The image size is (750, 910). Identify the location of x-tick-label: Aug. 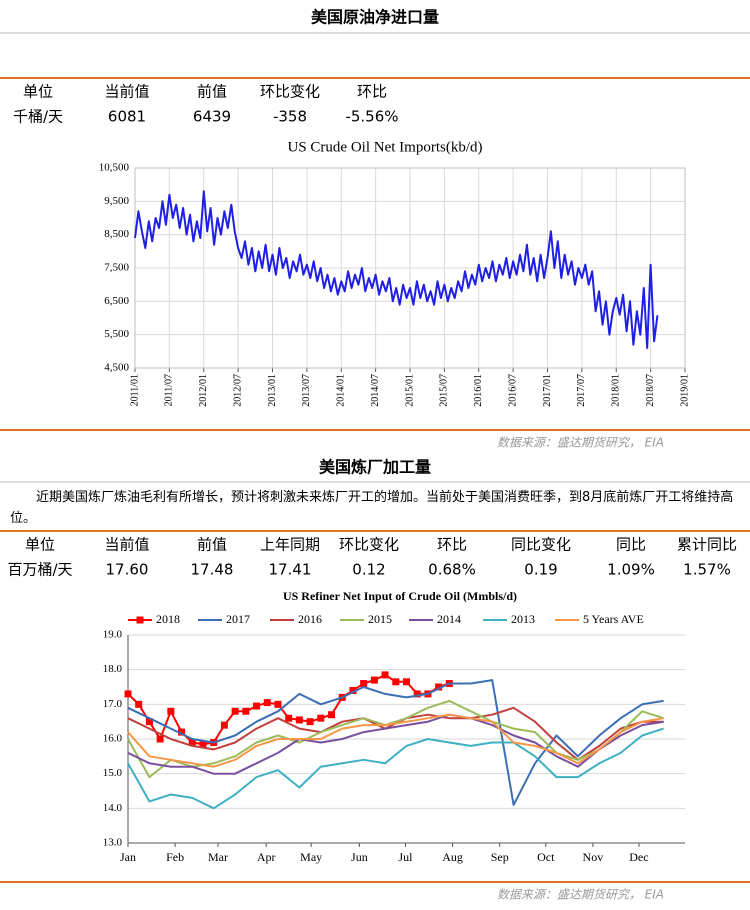
(452, 857).